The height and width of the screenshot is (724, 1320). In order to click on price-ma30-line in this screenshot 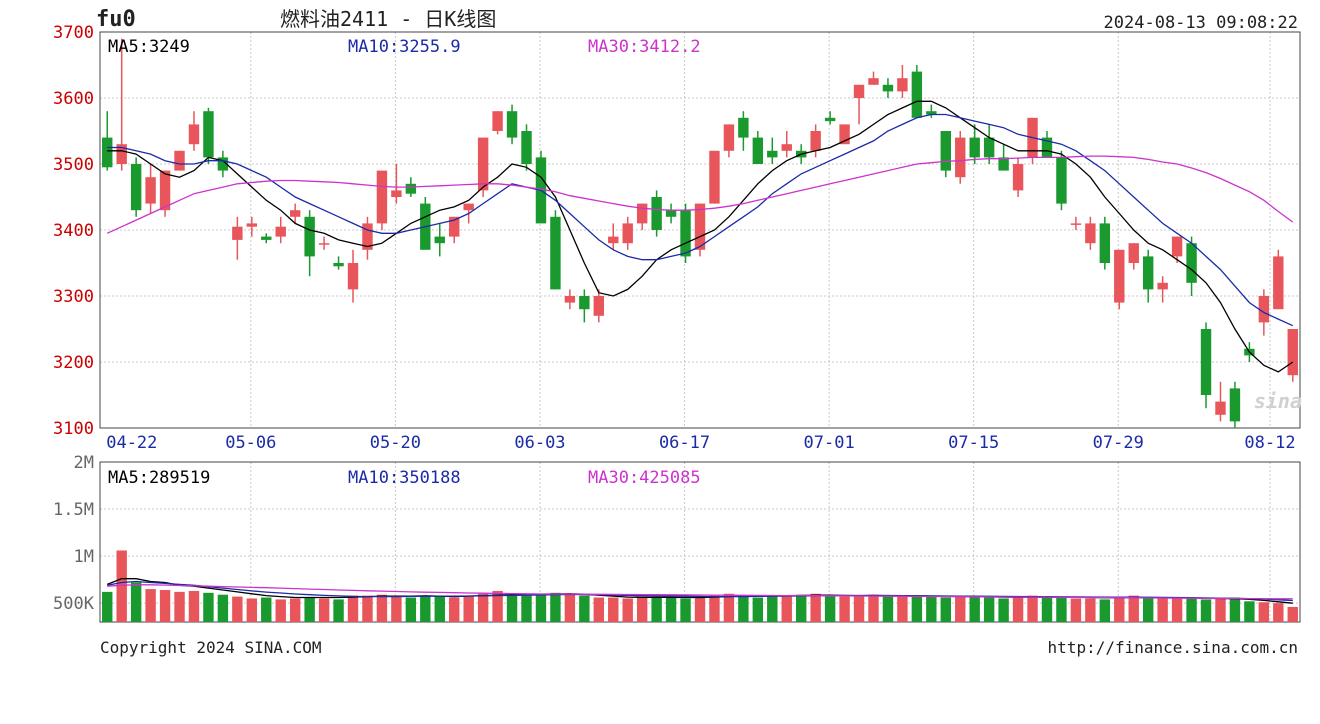, I will do `click(700, 194)`.